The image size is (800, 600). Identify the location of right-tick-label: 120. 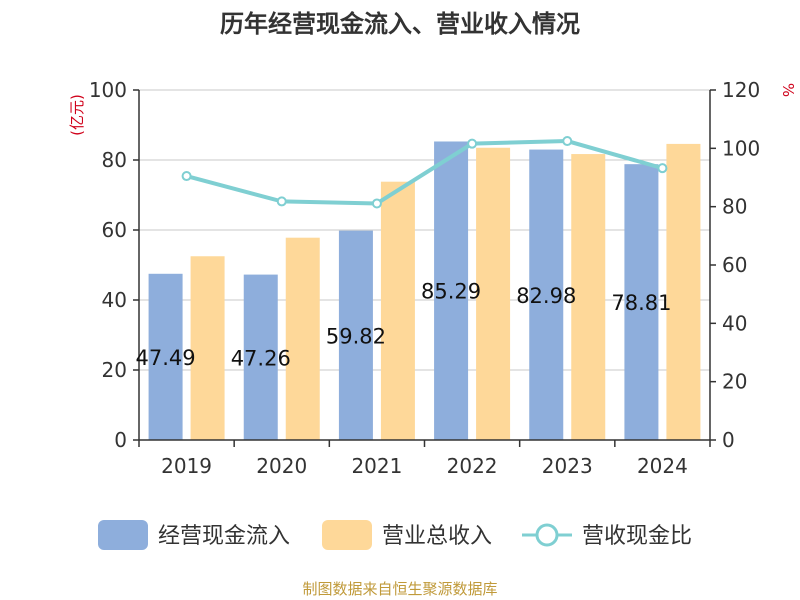
(741, 90).